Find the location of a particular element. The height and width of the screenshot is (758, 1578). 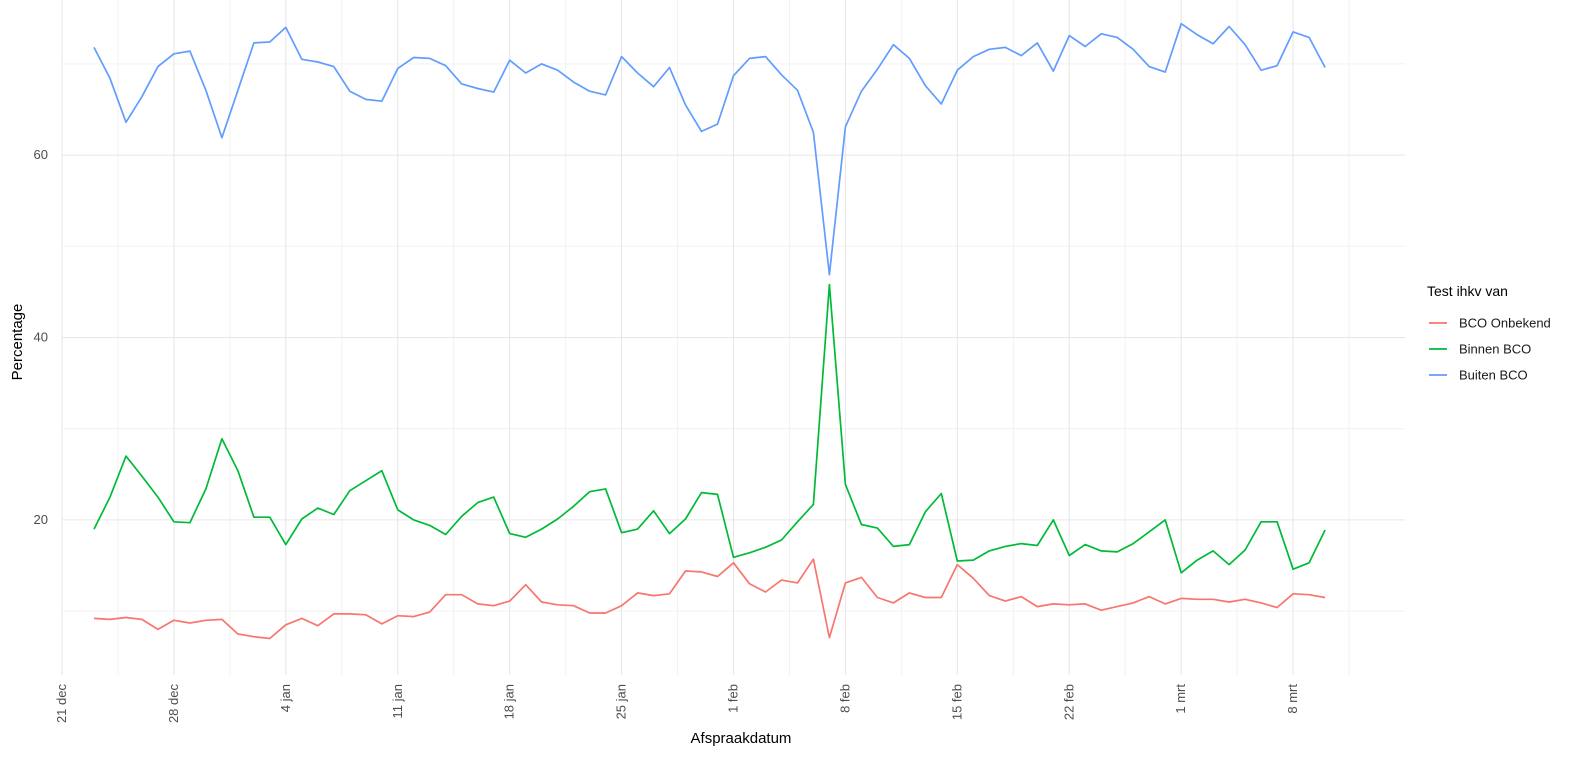

y-axis-tick-labels: 20 40 60 is located at coordinates (41, 337).